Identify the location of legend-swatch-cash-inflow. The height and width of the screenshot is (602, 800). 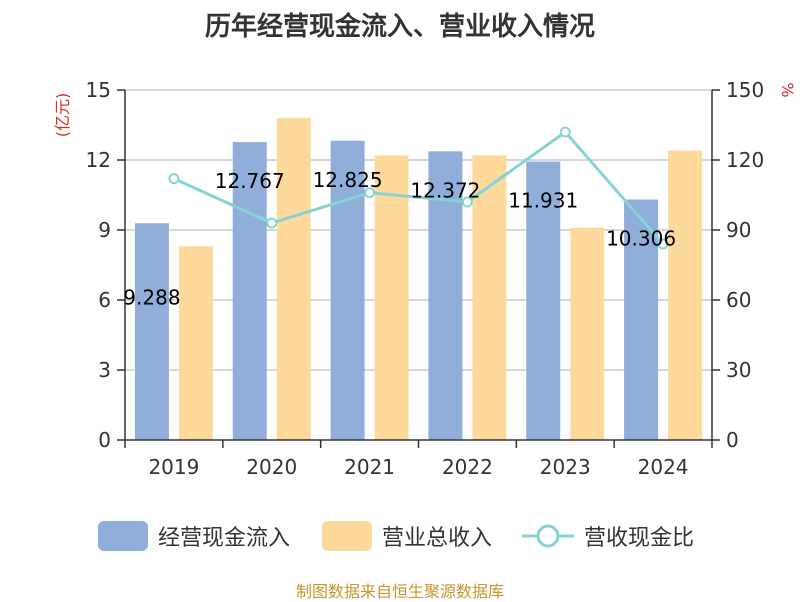
(123, 536).